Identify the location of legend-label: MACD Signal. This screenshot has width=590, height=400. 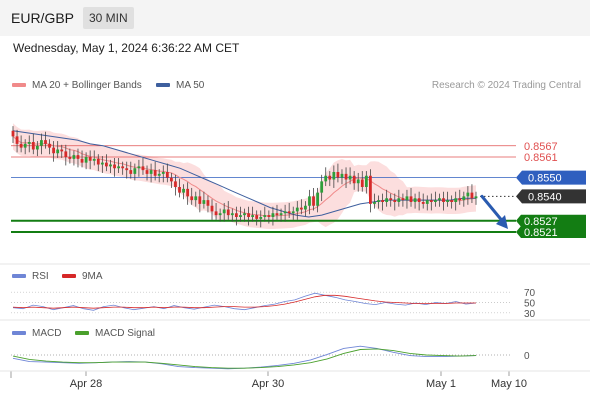
(125, 333).